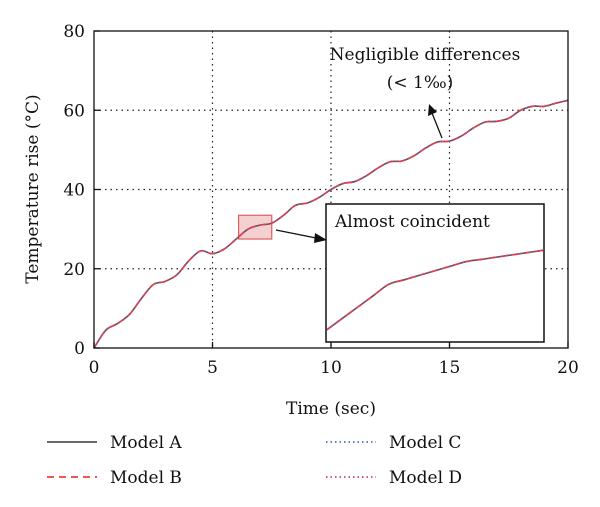 The image size is (600, 507). What do you see at coordinates (437, 125) in the screenshot?
I see `annotation-arrow-negligible` at bounding box center [437, 125].